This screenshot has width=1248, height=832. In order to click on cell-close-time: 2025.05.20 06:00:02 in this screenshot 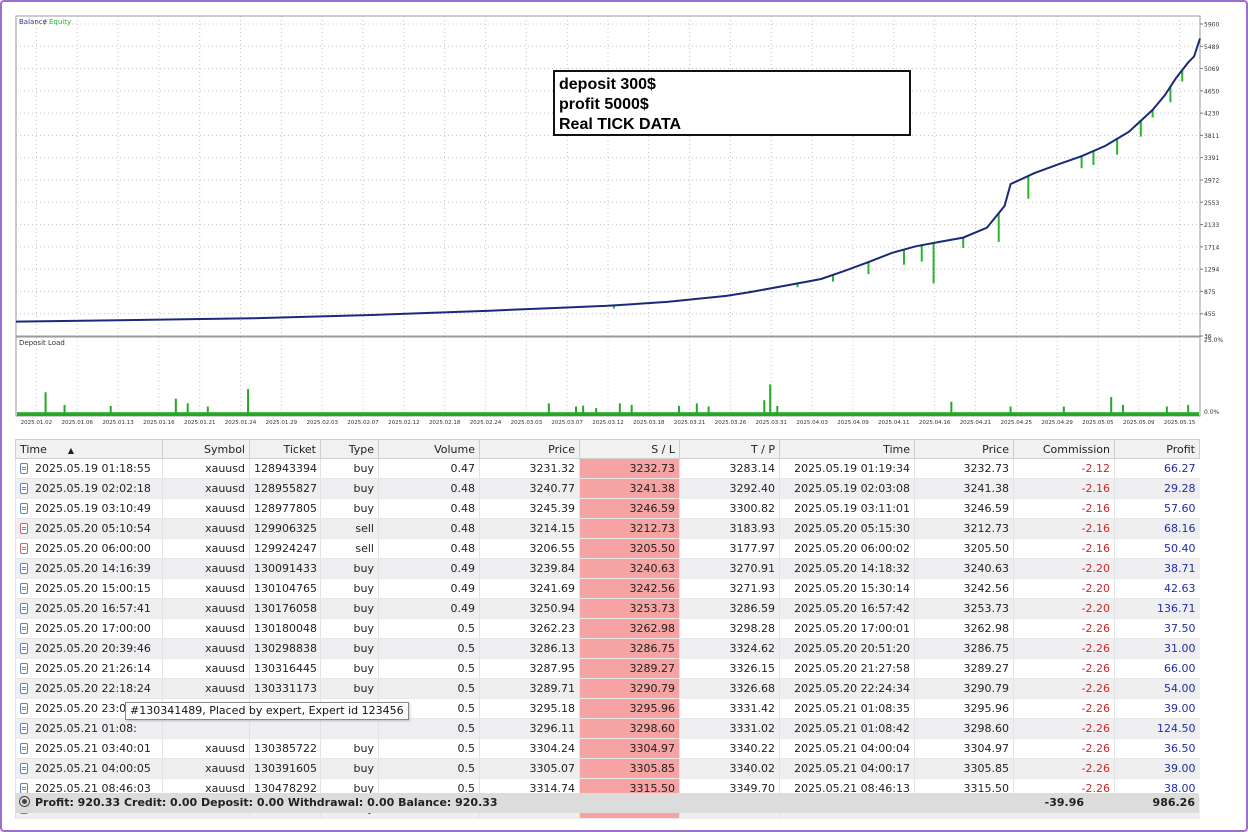, I will do `click(847, 548)`.